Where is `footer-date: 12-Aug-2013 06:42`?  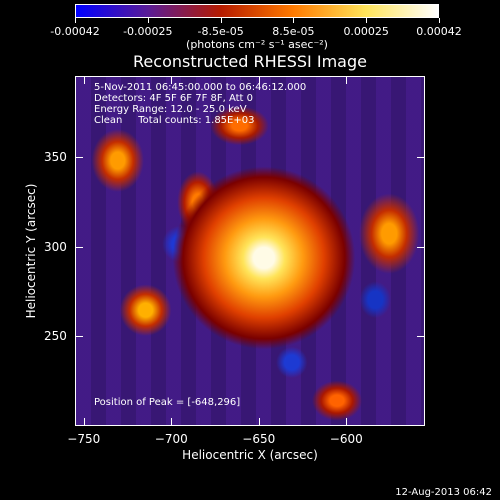
footer-date: 12-Aug-2013 06:42 is located at coordinates (443, 492).